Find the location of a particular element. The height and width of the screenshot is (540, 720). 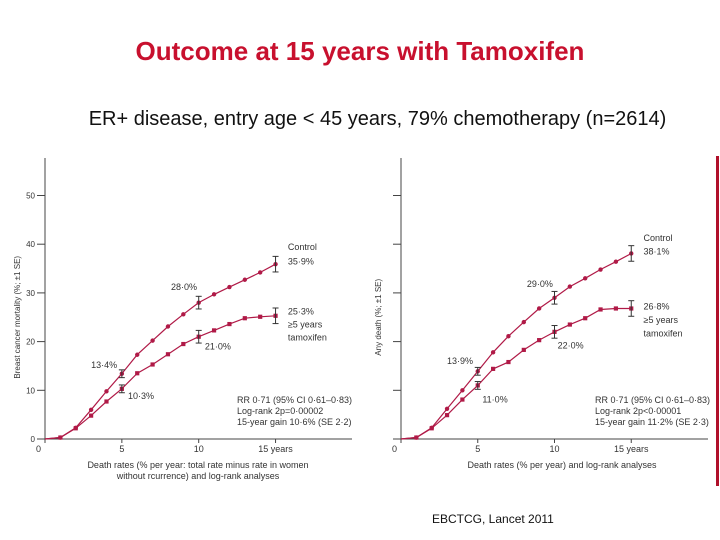

data-annotation: 28·0% is located at coordinates (184, 287).